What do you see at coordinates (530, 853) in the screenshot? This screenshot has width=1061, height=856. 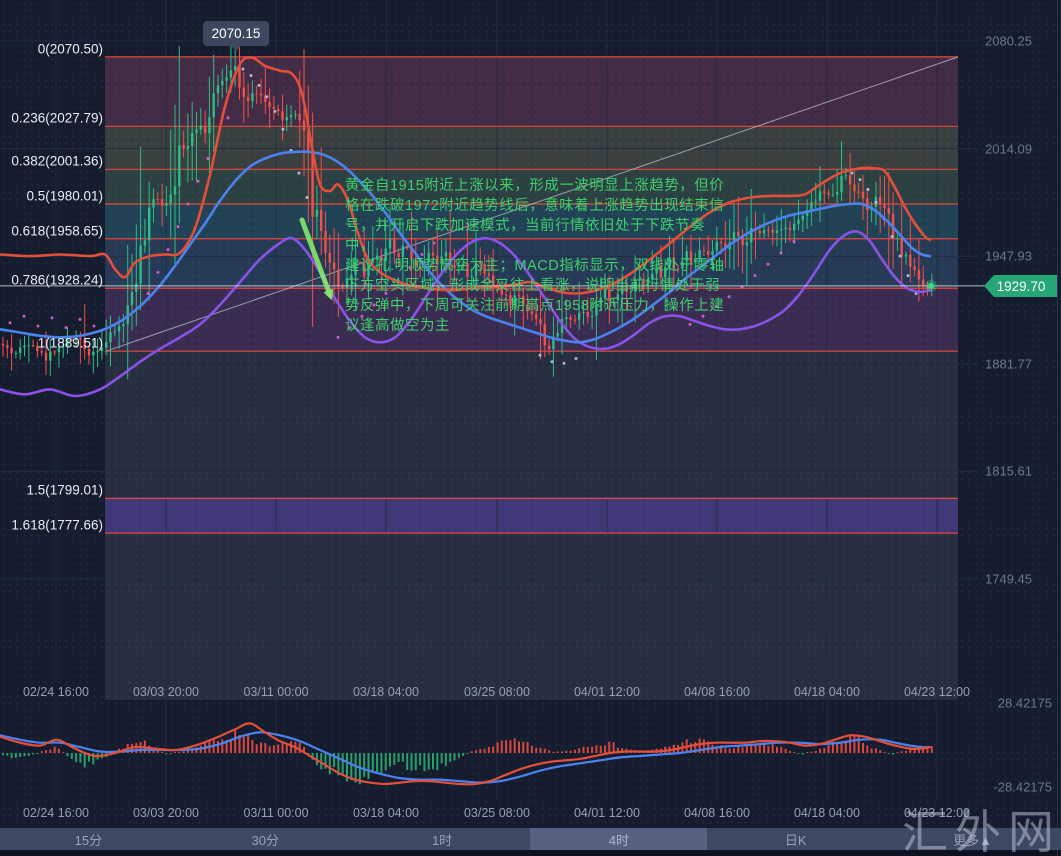 I see `bottom-strip` at bounding box center [530, 853].